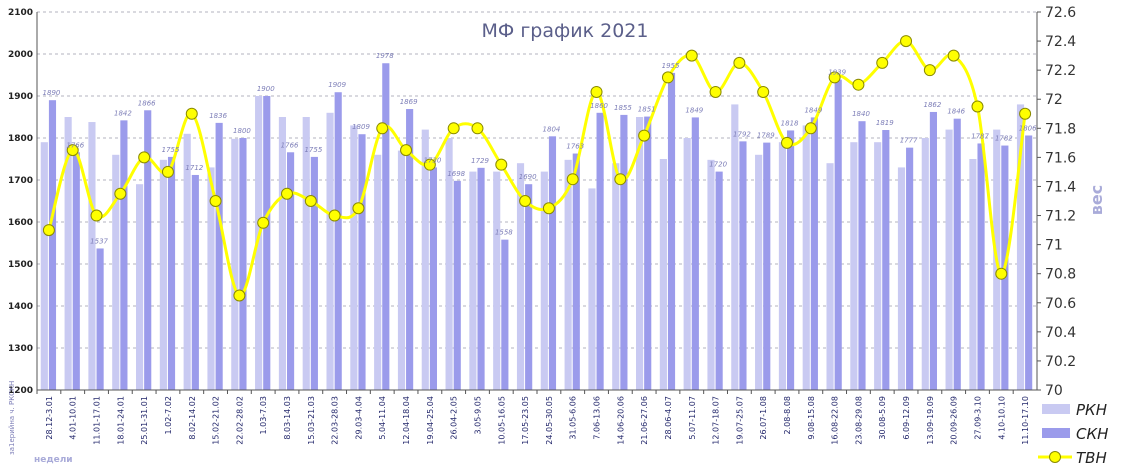 The width and height of the screenshot is (1124, 468). Describe the element at coordinates (885, 123) in the screenshot. I see `data-label: 1819` at that location.